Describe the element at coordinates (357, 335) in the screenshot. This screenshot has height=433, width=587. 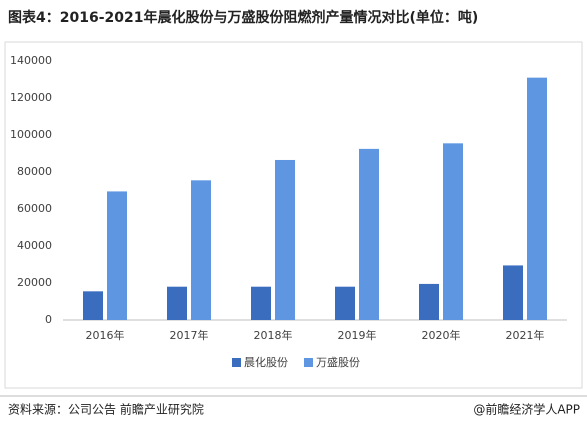
I see `x-tick-label: 2019年` at that location.